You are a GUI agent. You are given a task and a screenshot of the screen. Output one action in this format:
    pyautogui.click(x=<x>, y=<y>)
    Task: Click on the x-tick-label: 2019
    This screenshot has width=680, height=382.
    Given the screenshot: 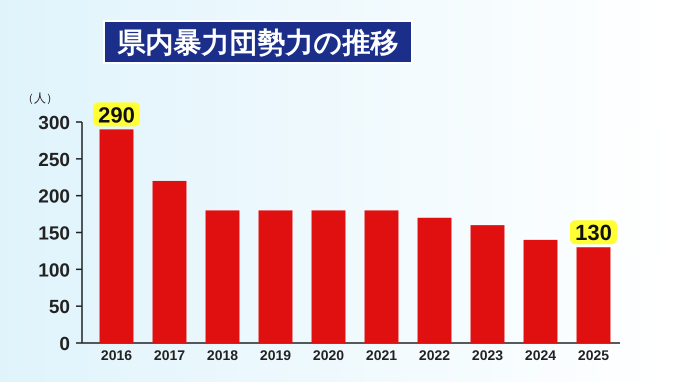 What is the action you would take?
    pyautogui.click(x=276, y=355)
    